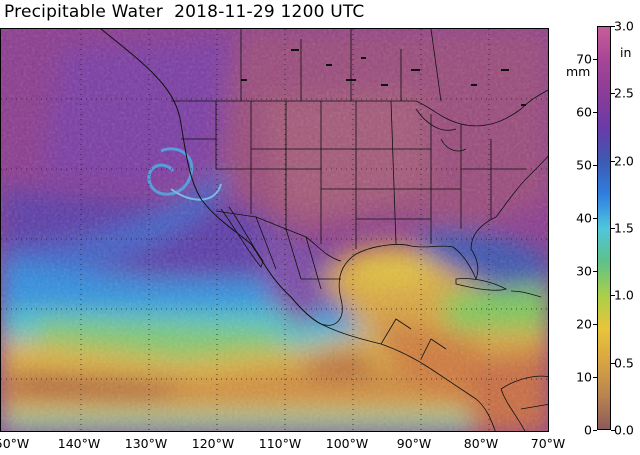  What do you see at coordinates (578, 71) in the screenshot?
I see `colorbar-mm-unit: mm` at bounding box center [578, 71].